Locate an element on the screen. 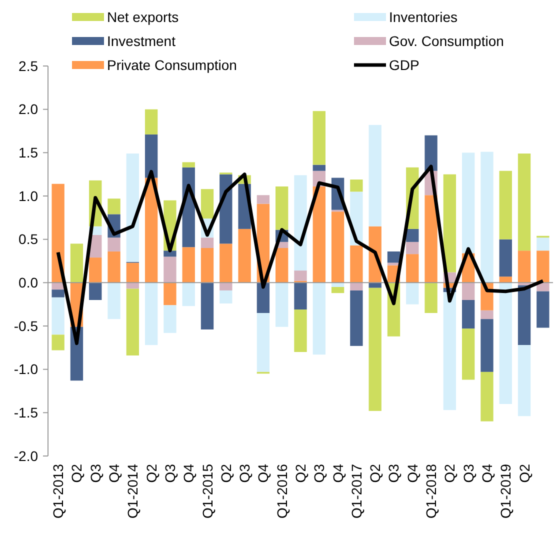  y-tick-label: -1.0 is located at coordinates (26, 369).